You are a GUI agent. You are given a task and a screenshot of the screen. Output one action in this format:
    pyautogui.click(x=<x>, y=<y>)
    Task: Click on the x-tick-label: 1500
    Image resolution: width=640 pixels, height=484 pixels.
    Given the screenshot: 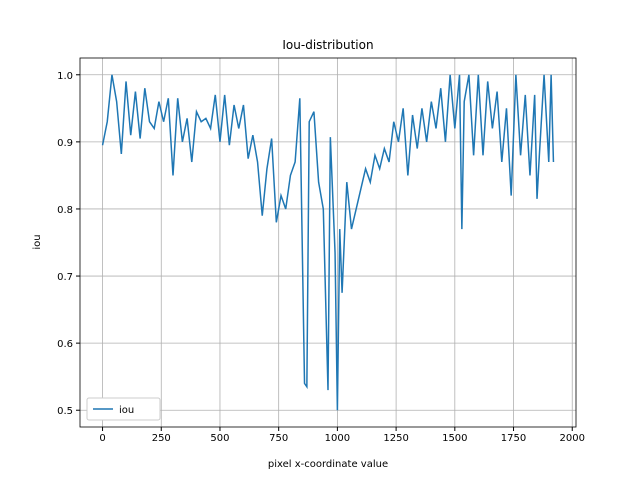 What is the action you would take?
    pyautogui.click(x=454, y=438)
    